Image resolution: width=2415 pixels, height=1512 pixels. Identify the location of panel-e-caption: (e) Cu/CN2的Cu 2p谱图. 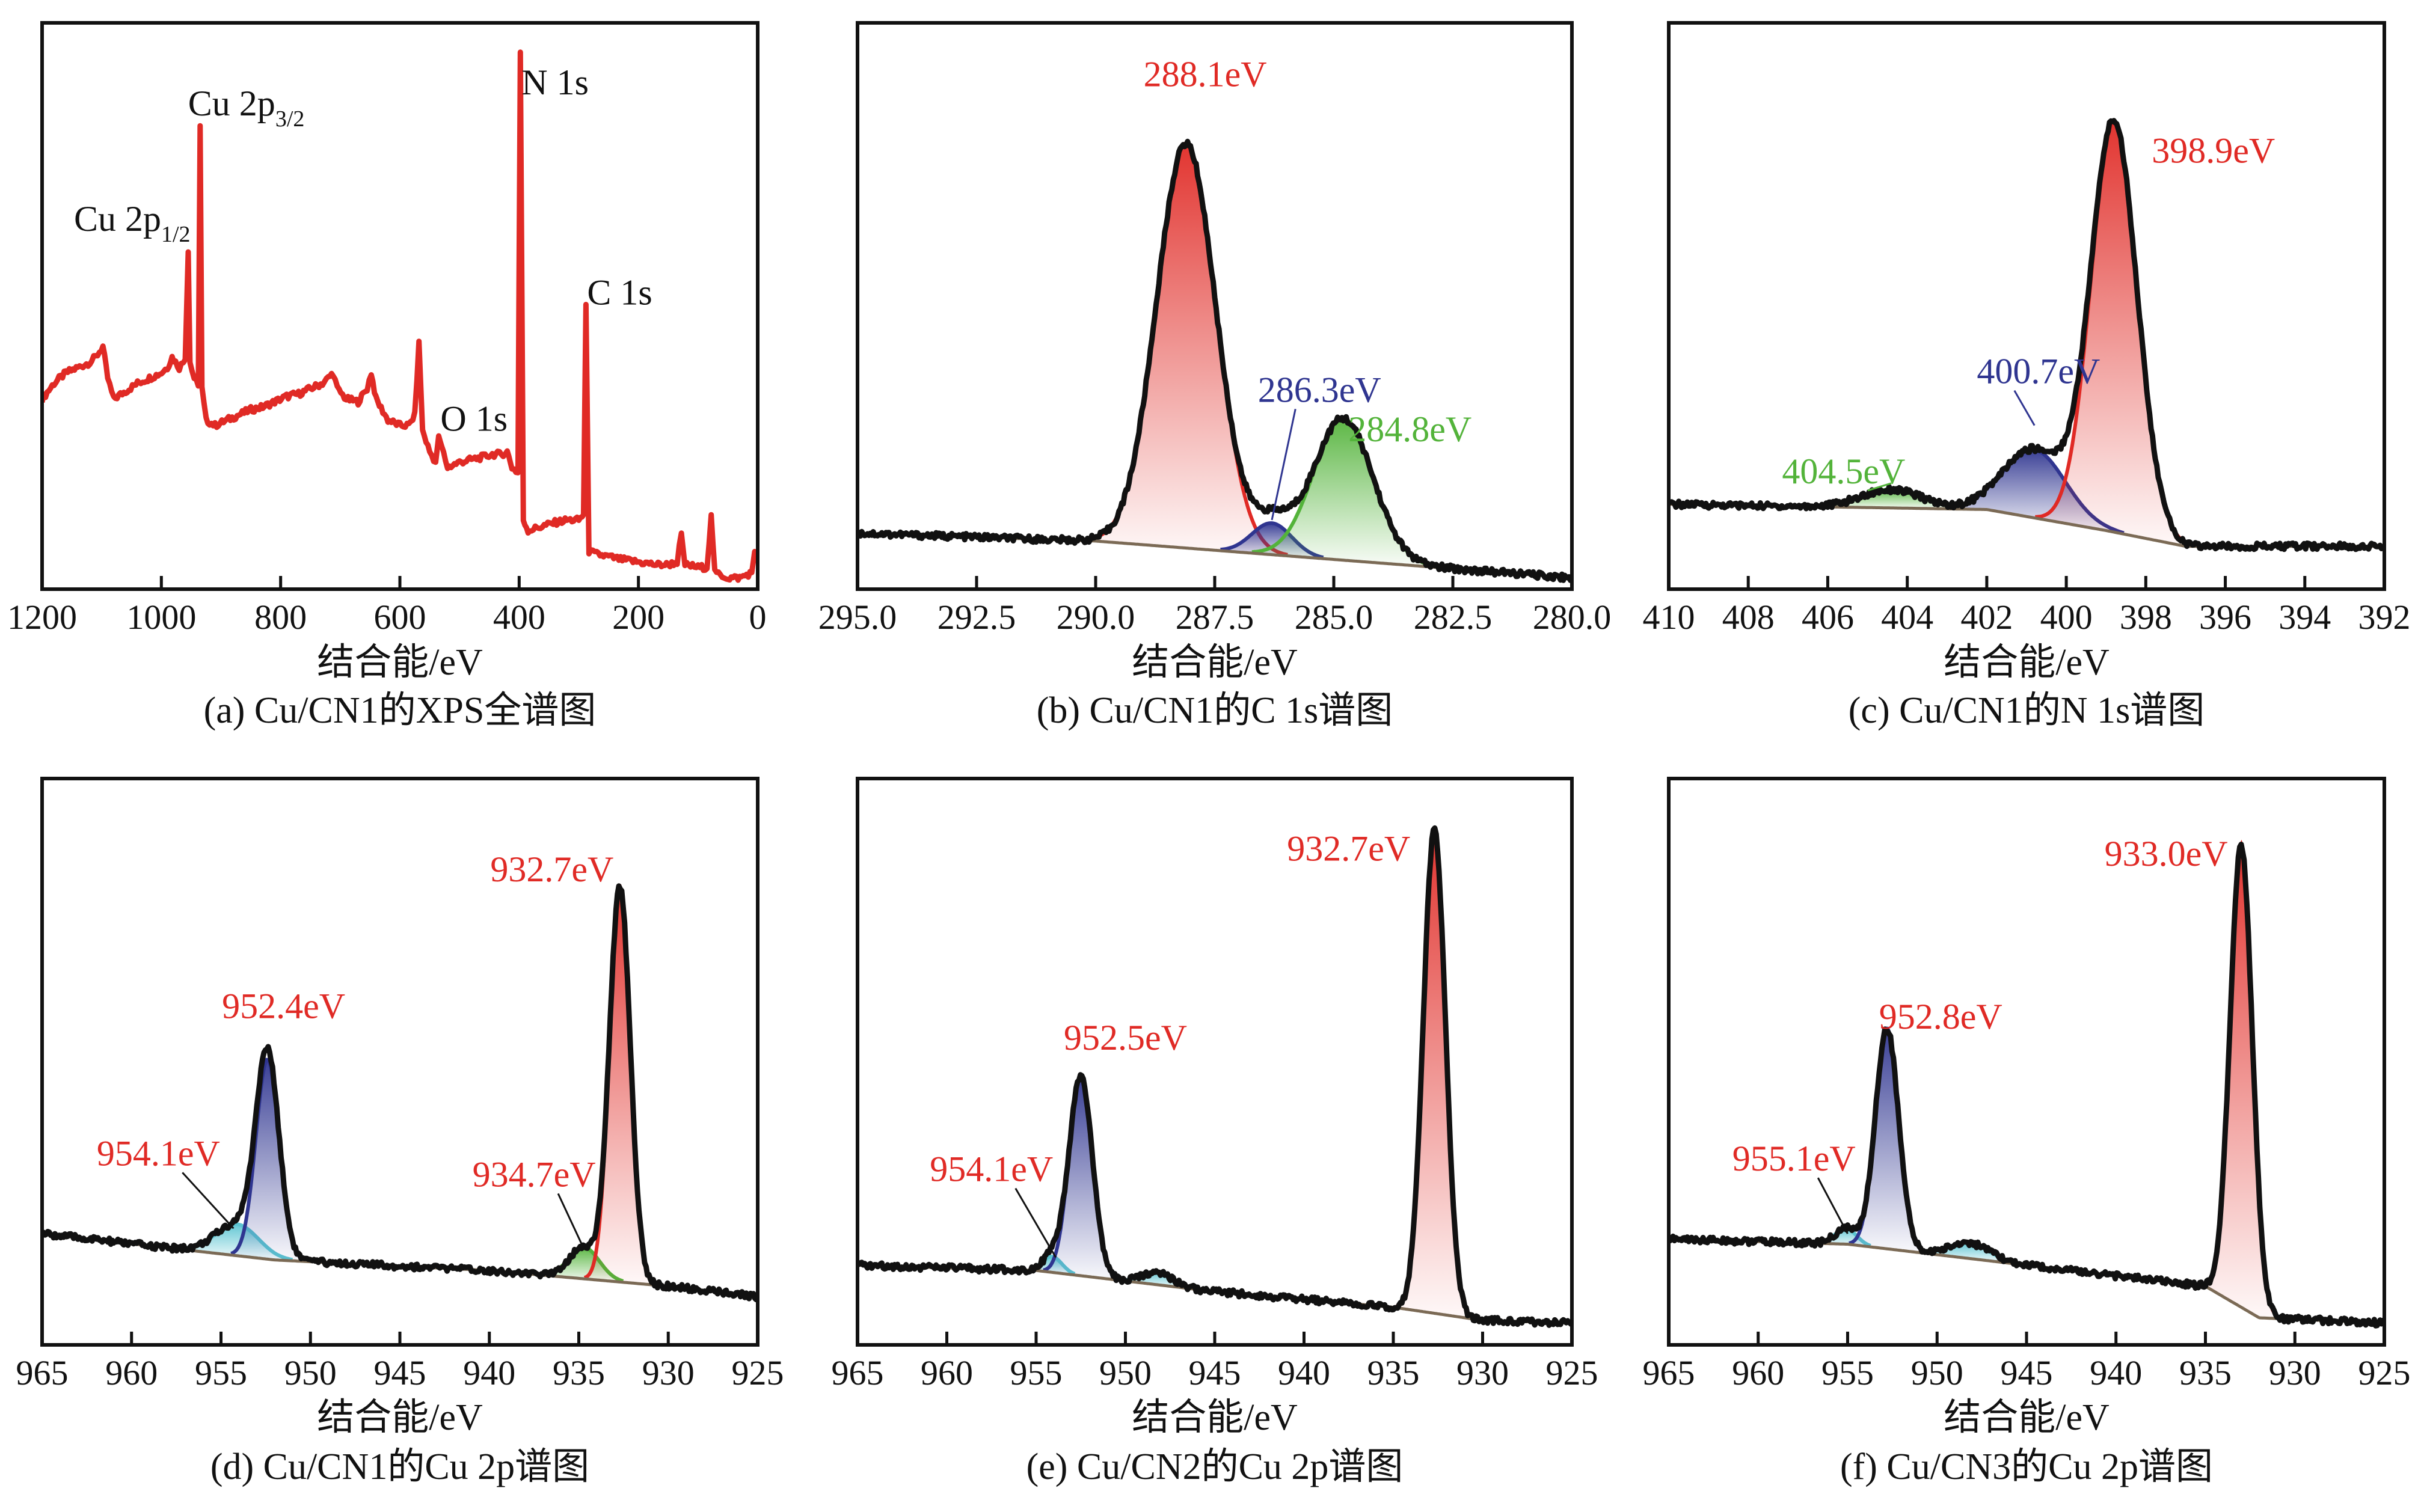
(1215, 1466).